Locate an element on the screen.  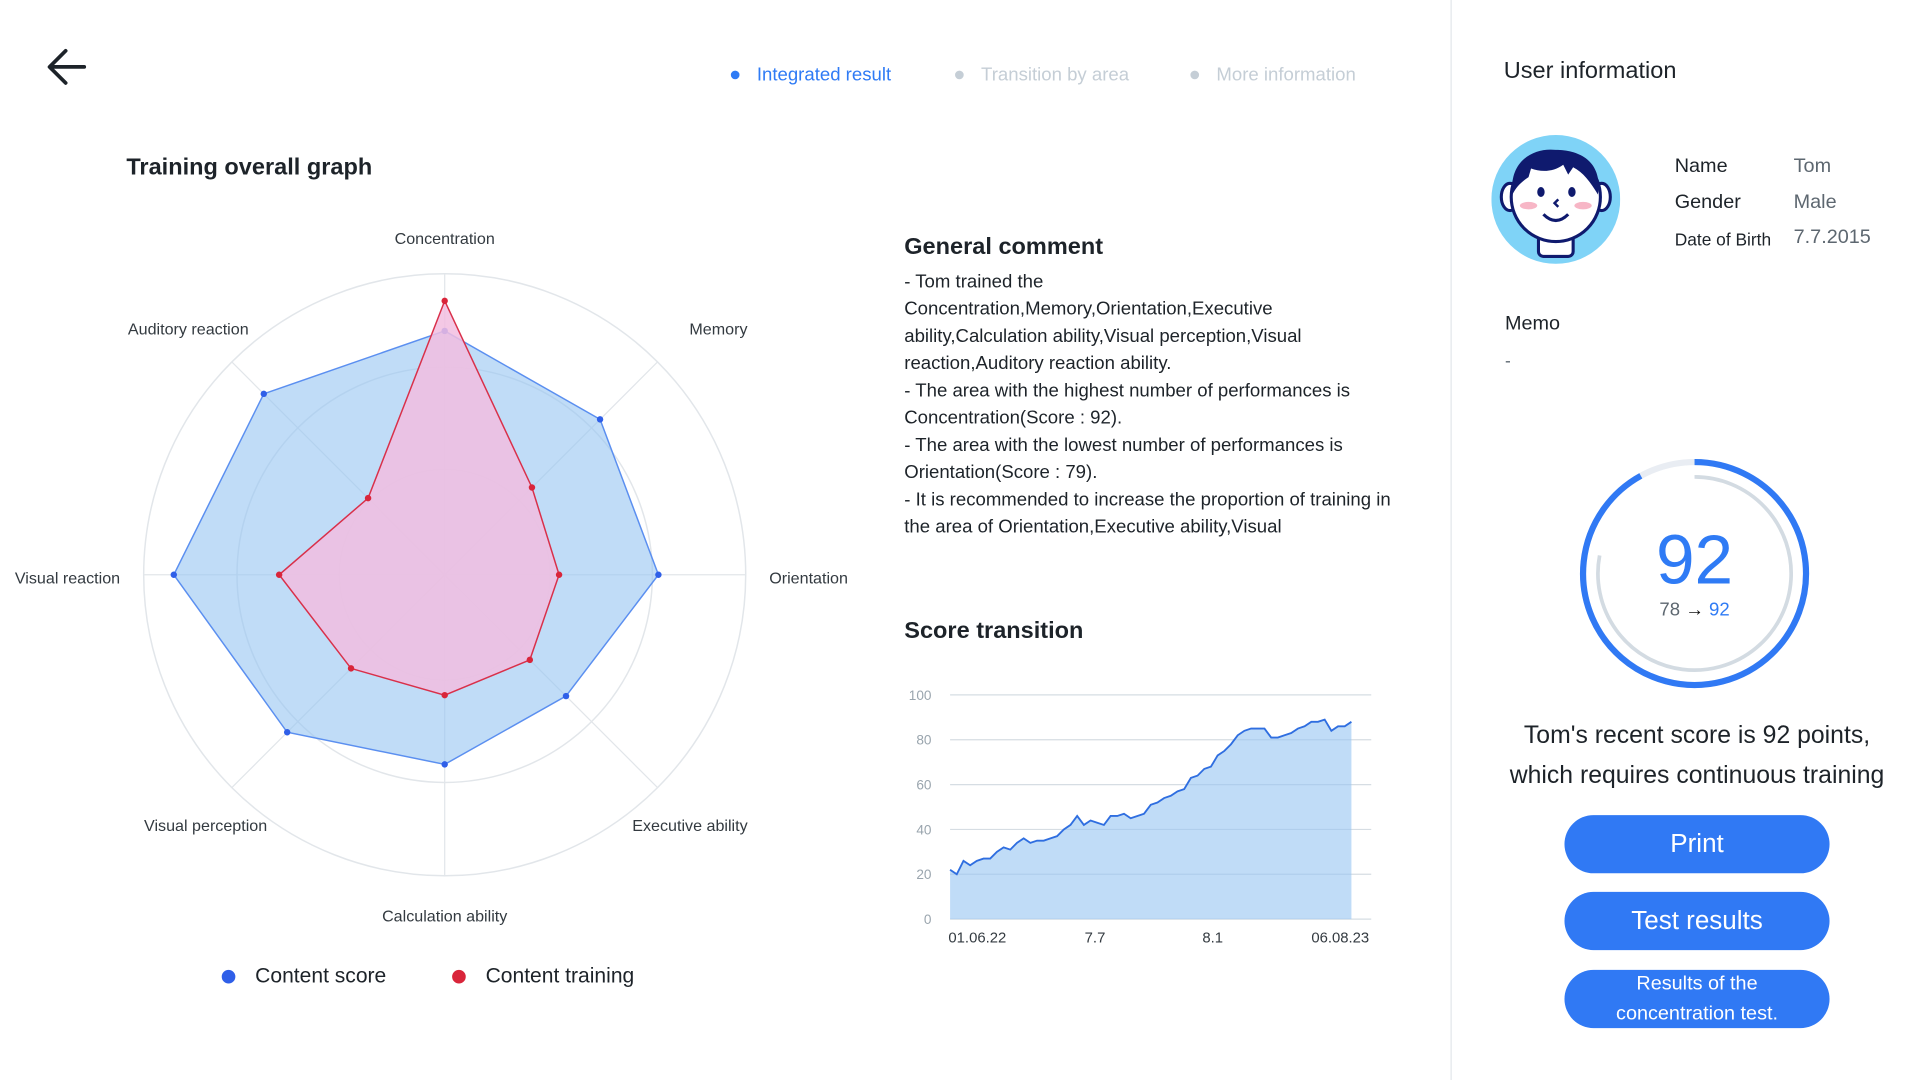
message-line: Tom's recent score is 92 points, is located at coordinates (1697, 736).